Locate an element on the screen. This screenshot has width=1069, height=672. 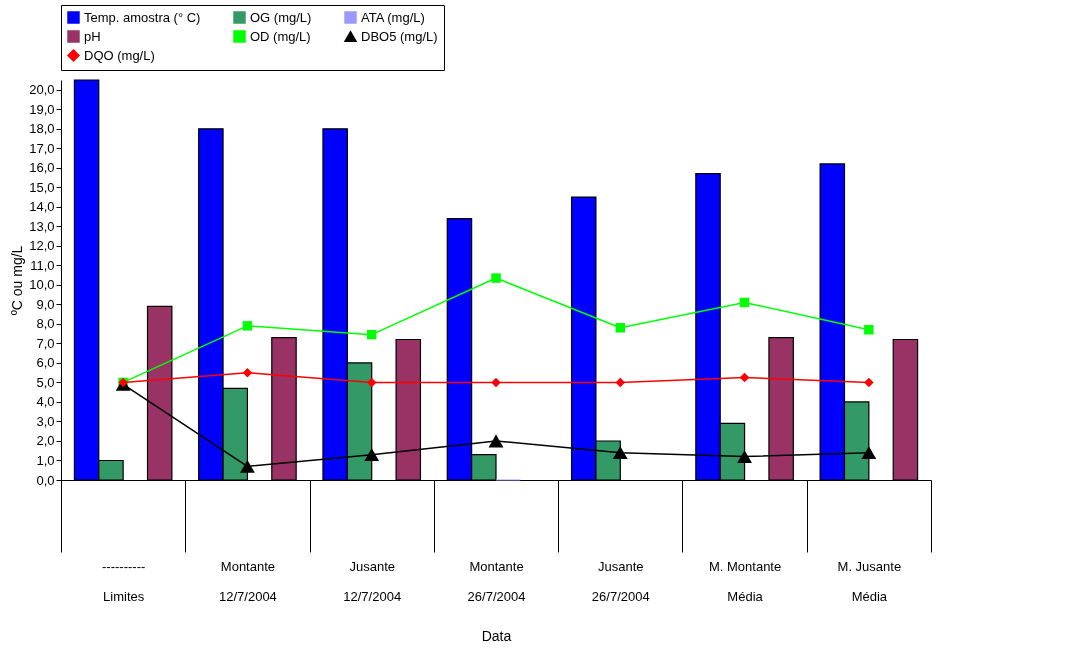
legend-label: OG (mg/L) is located at coordinates (281, 17).